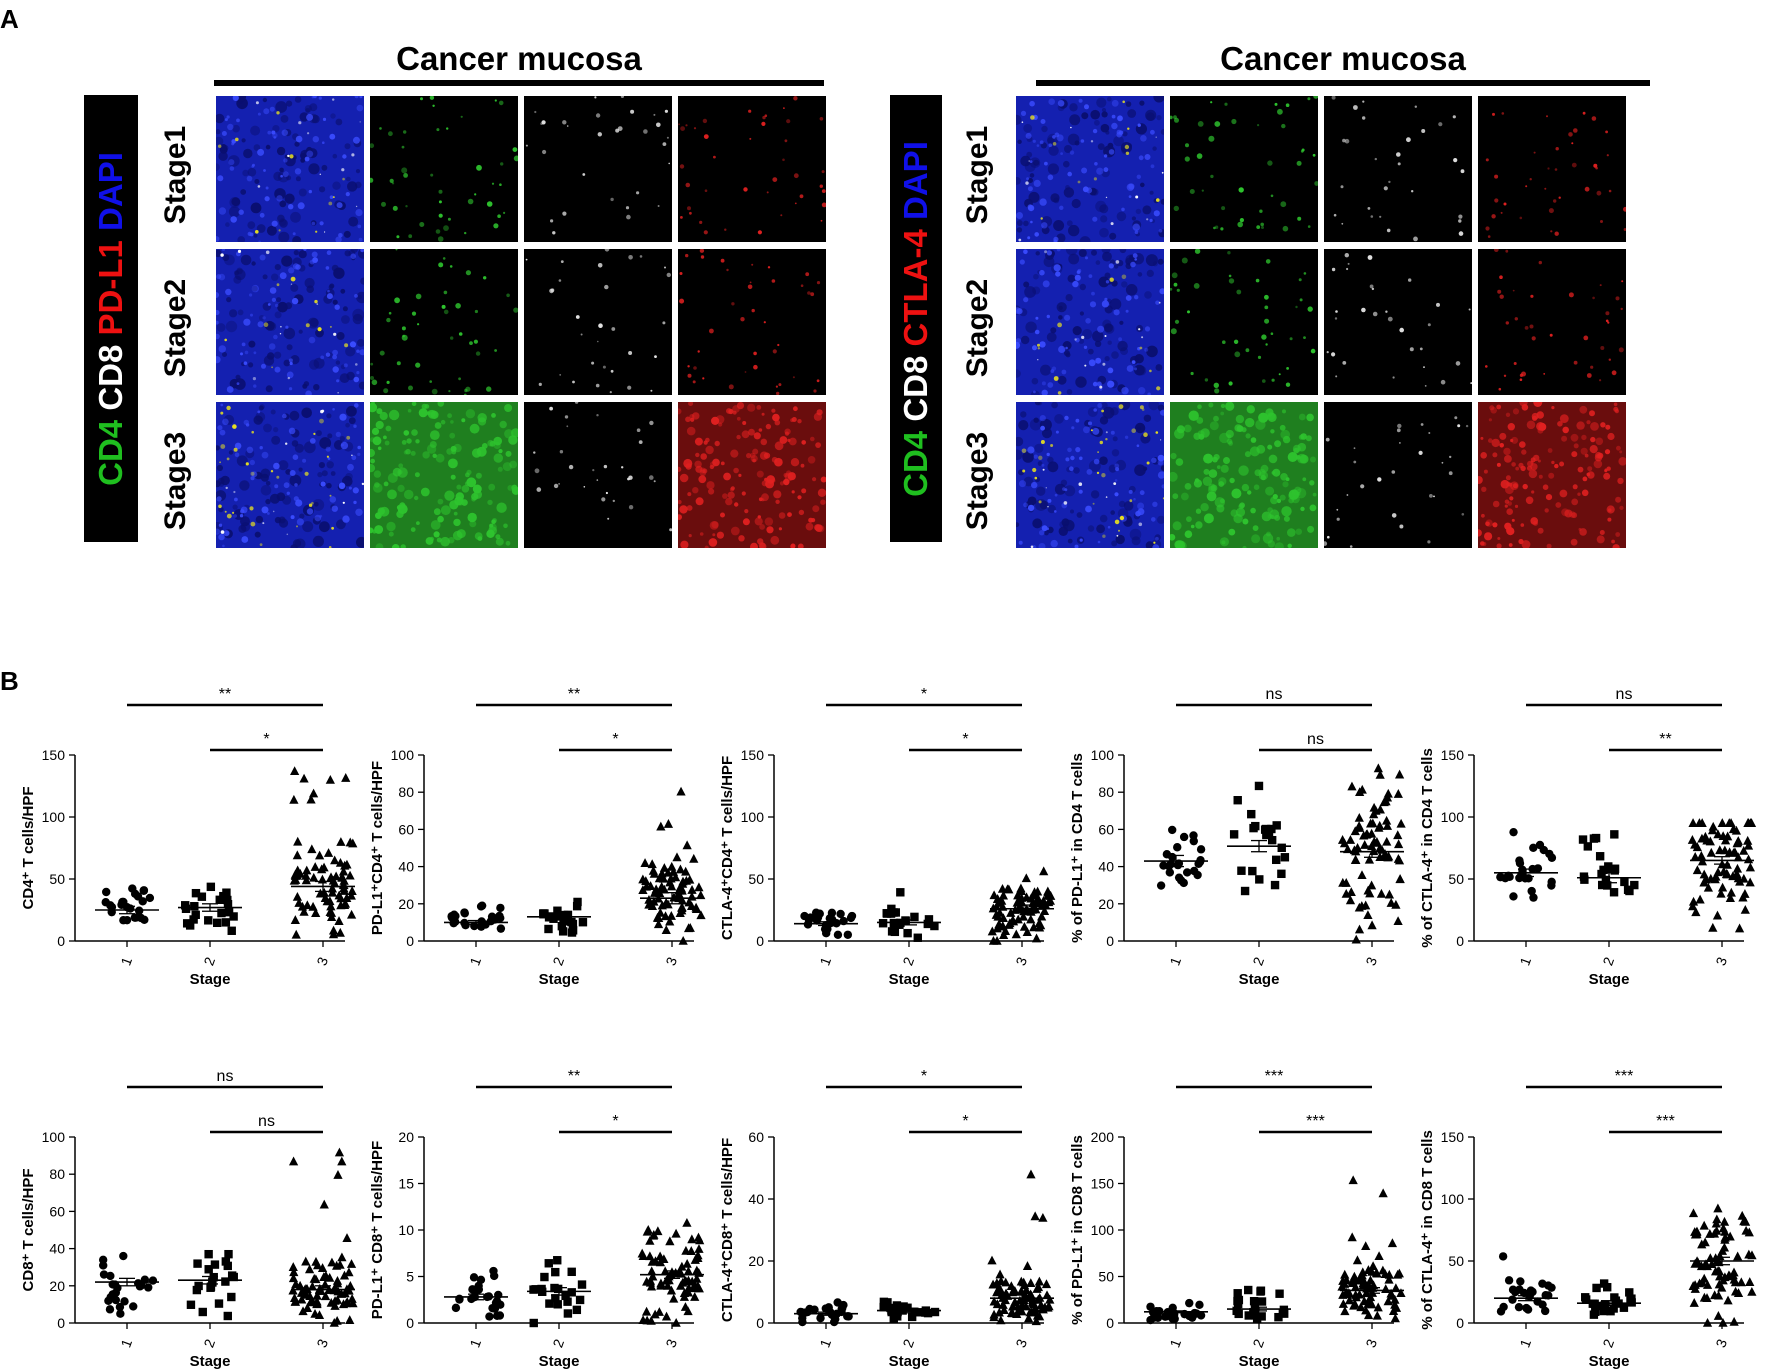 This screenshot has width=1772, height=1372. Describe the element at coordinates (175, 175) in the screenshot. I see `left-stage-label-1: Stage1` at that location.